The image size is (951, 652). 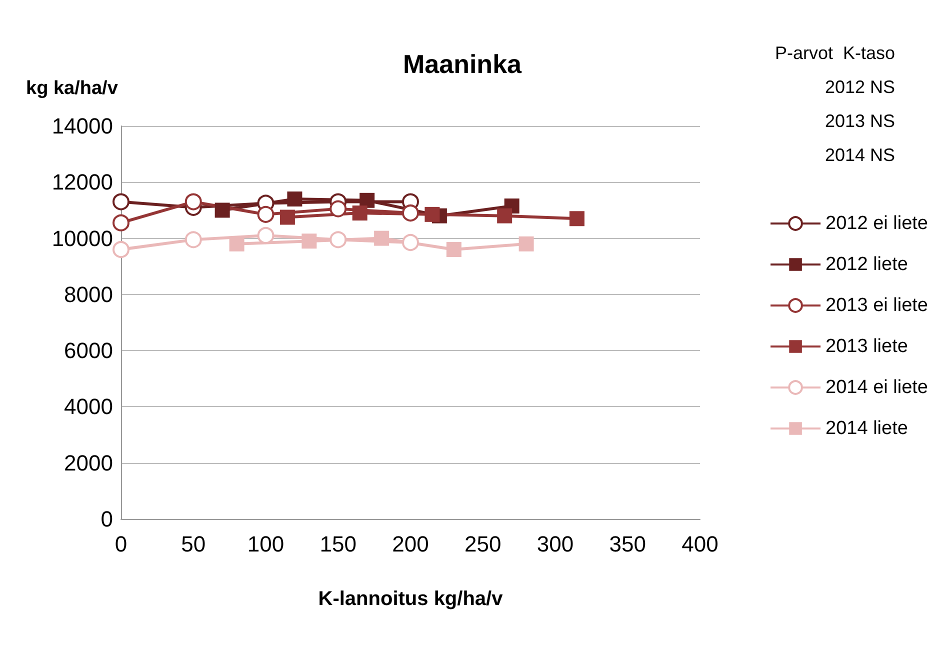 I want to click on x-tick-label: 400, so click(x=700, y=544).